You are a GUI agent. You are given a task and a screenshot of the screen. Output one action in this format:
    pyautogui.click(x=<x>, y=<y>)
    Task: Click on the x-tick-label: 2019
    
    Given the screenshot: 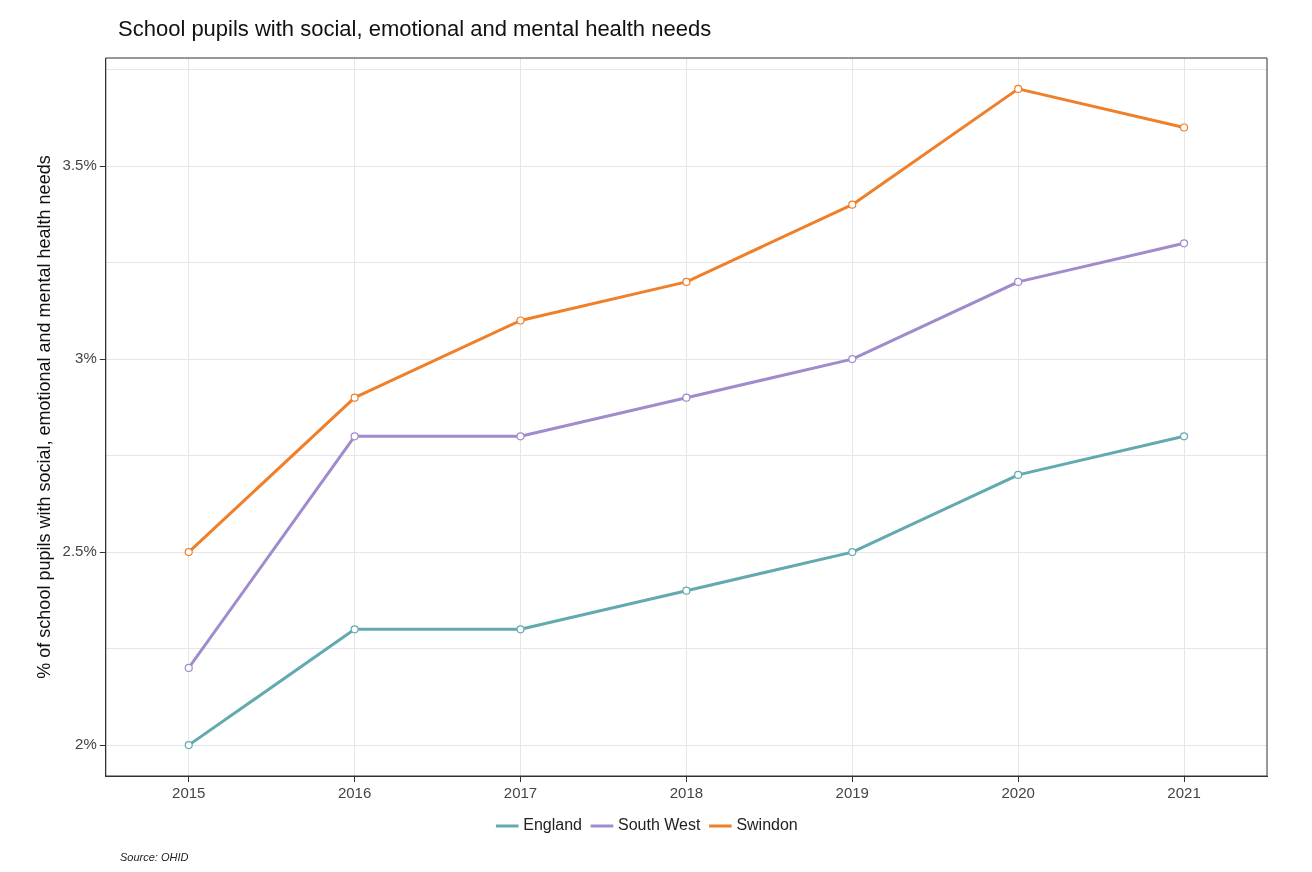 What is the action you would take?
    pyautogui.click(x=852, y=793)
    